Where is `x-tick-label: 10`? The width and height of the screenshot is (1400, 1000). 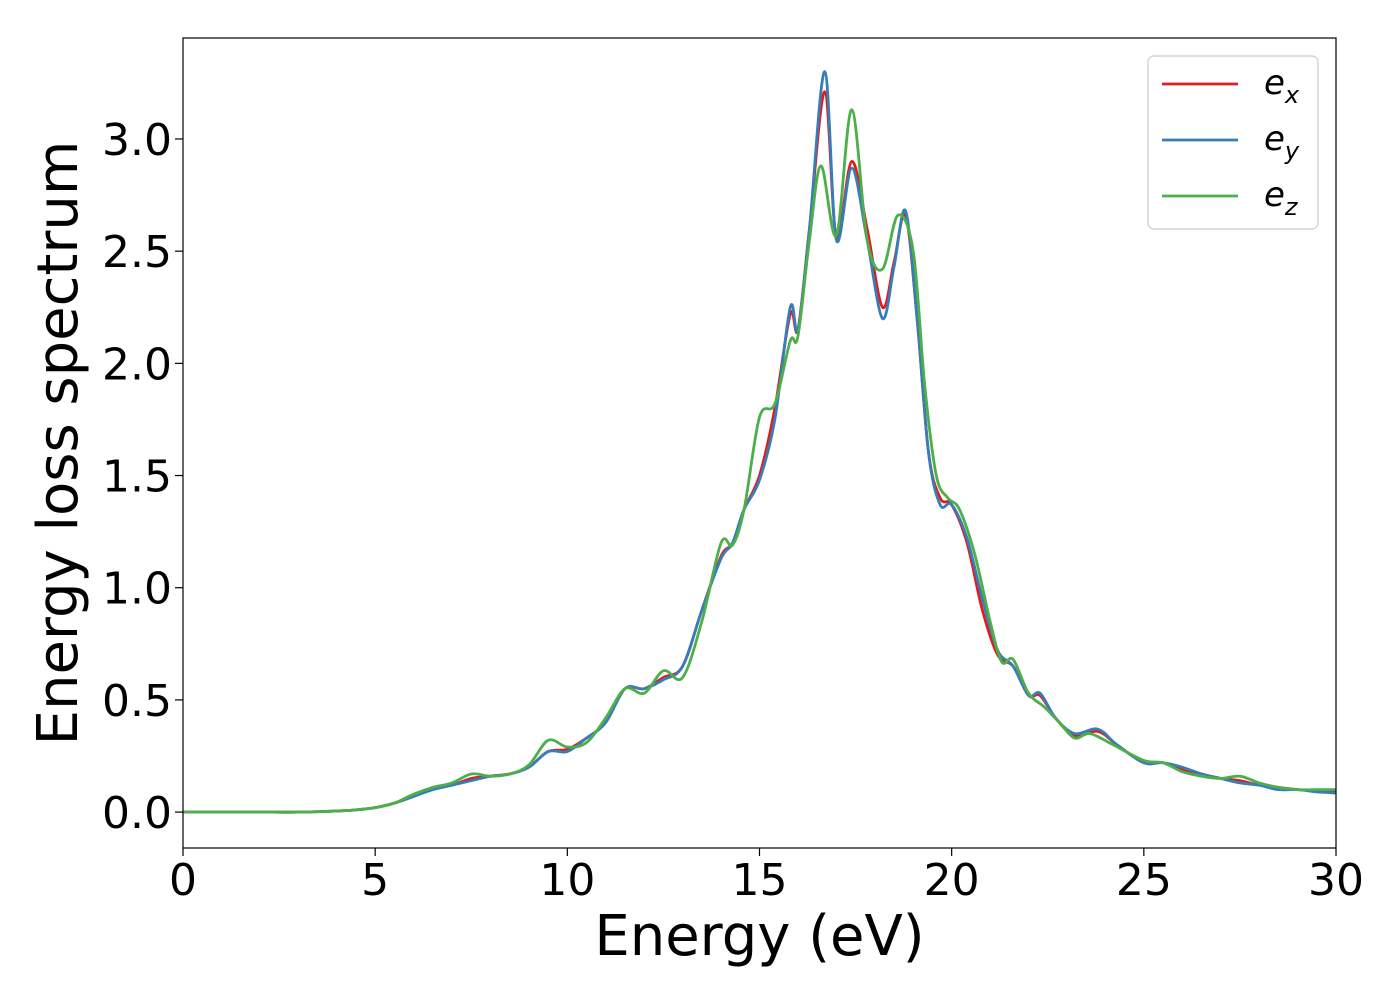 x-tick-label: 10 is located at coordinates (567, 880).